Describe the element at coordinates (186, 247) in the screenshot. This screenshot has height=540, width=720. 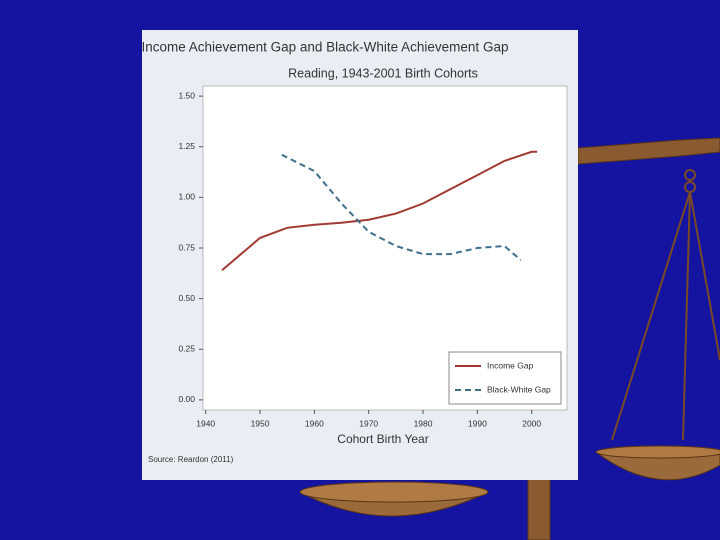
I see `y-tick-label: 0.75` at that location.